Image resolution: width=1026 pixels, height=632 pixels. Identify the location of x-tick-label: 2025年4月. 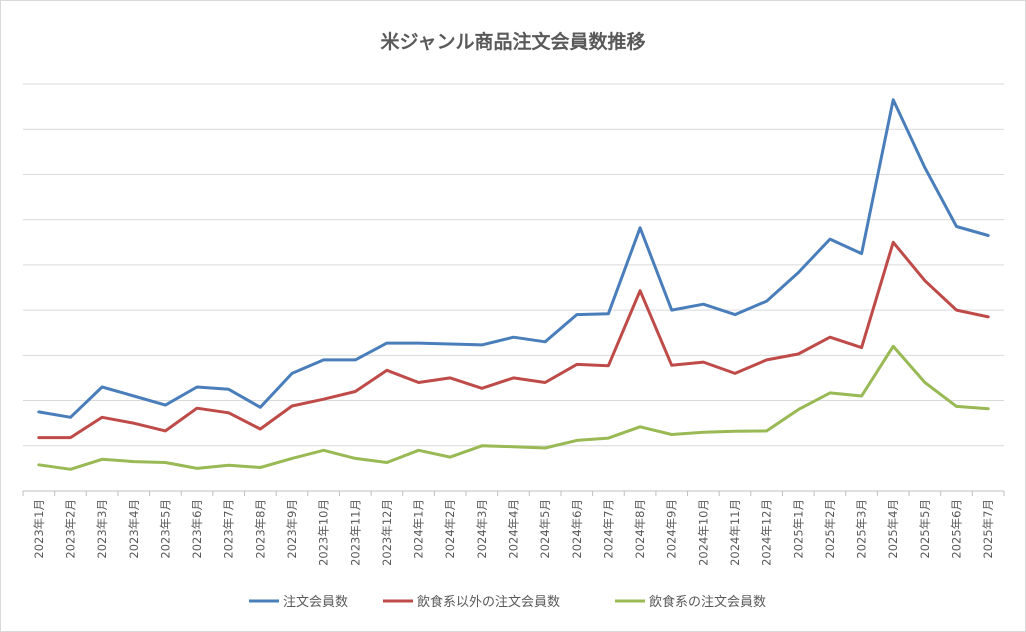
(893, 529).